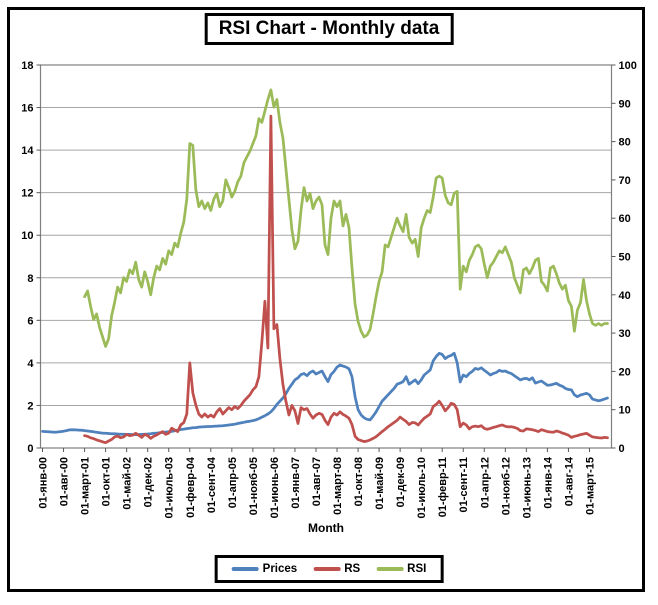 The height and width of the screenshot is (605, 658). What do you see at coordinates (30, 364) in the screenshot?
I see `y-left-tick-label: 4` at bounding box center [30, 364].